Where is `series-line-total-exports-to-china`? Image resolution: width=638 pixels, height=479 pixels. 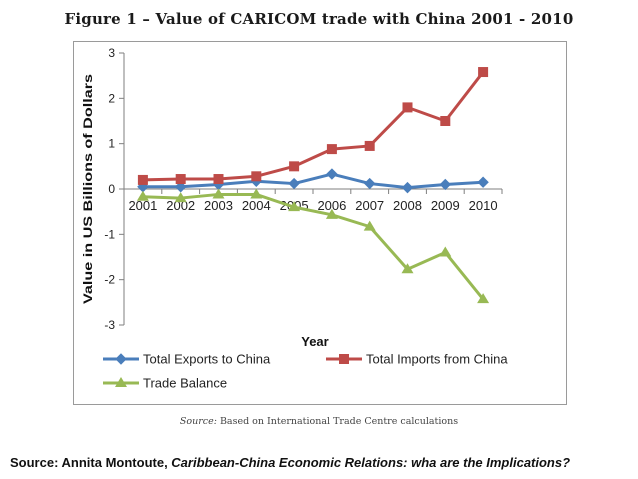
series-line-total-exports-to-china is located at coordinates (313, 181).